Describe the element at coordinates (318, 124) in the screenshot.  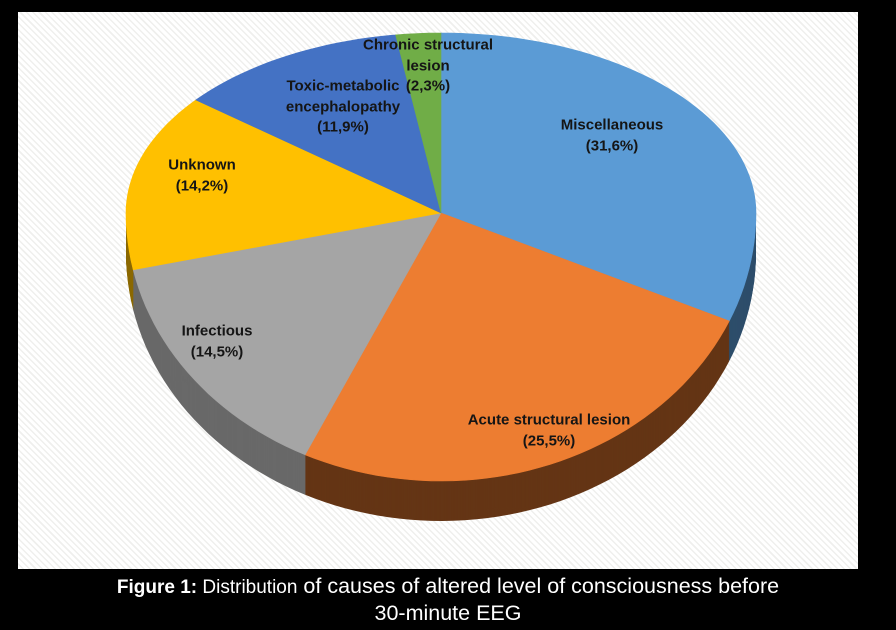
I see `pie-slice-toxic-metabolic-encephalopathy` at that location.